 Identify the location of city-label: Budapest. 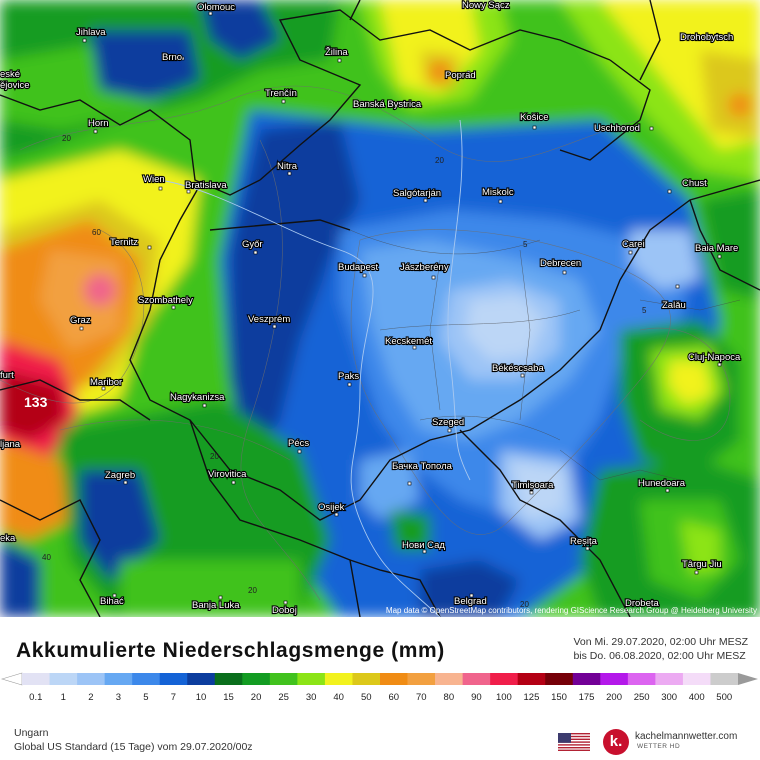
(358, 267).